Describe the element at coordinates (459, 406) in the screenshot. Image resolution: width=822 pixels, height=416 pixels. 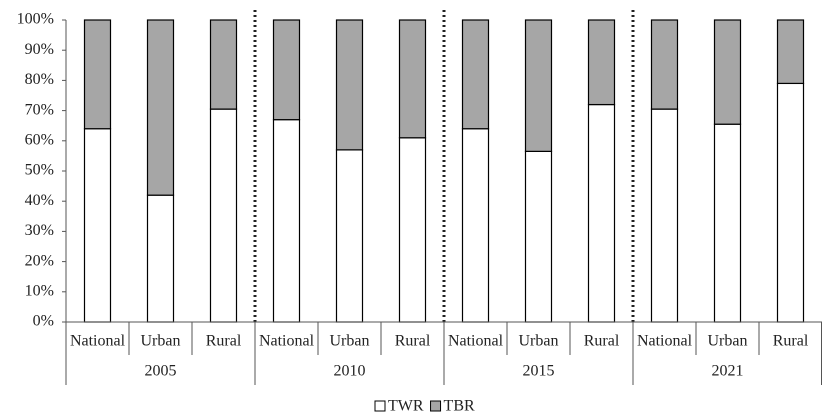
I see `legend-label: TBR` at that location.